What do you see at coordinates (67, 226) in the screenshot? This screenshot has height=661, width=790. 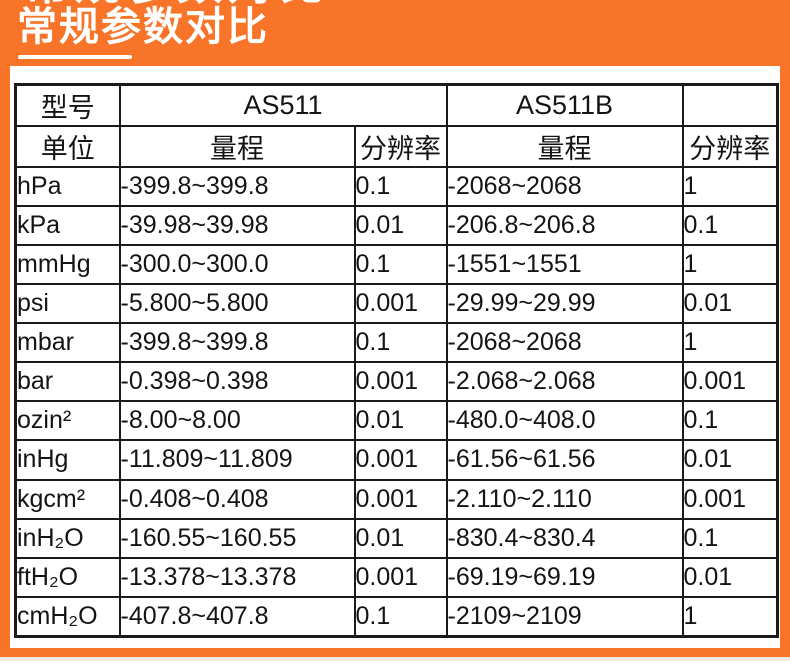 I see `unit-cell: kPa` at bounding box center [67, 226].